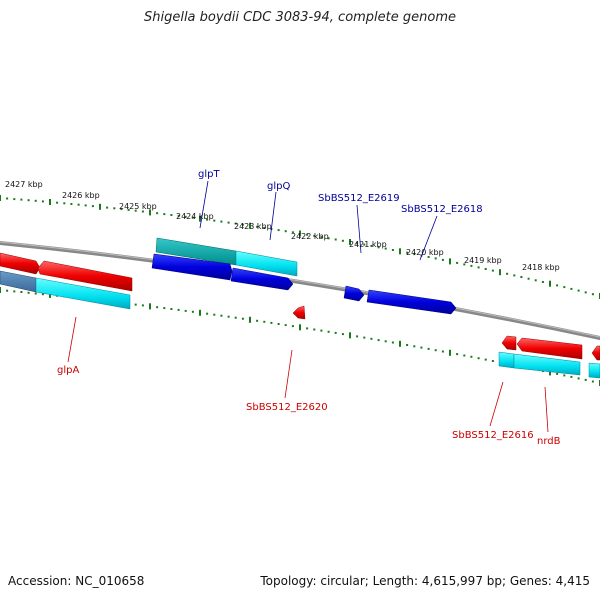  I want to click on gene-feature-E2616, so click(509, 343).